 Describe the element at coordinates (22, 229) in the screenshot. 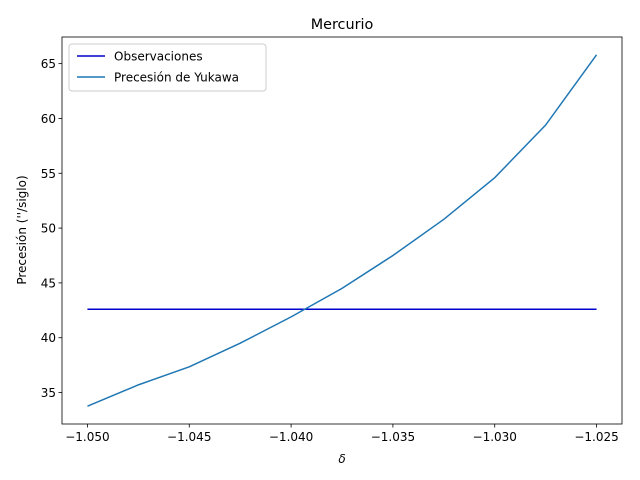

I see `y-axis-label: Precesión (''/siglo)` at that location.